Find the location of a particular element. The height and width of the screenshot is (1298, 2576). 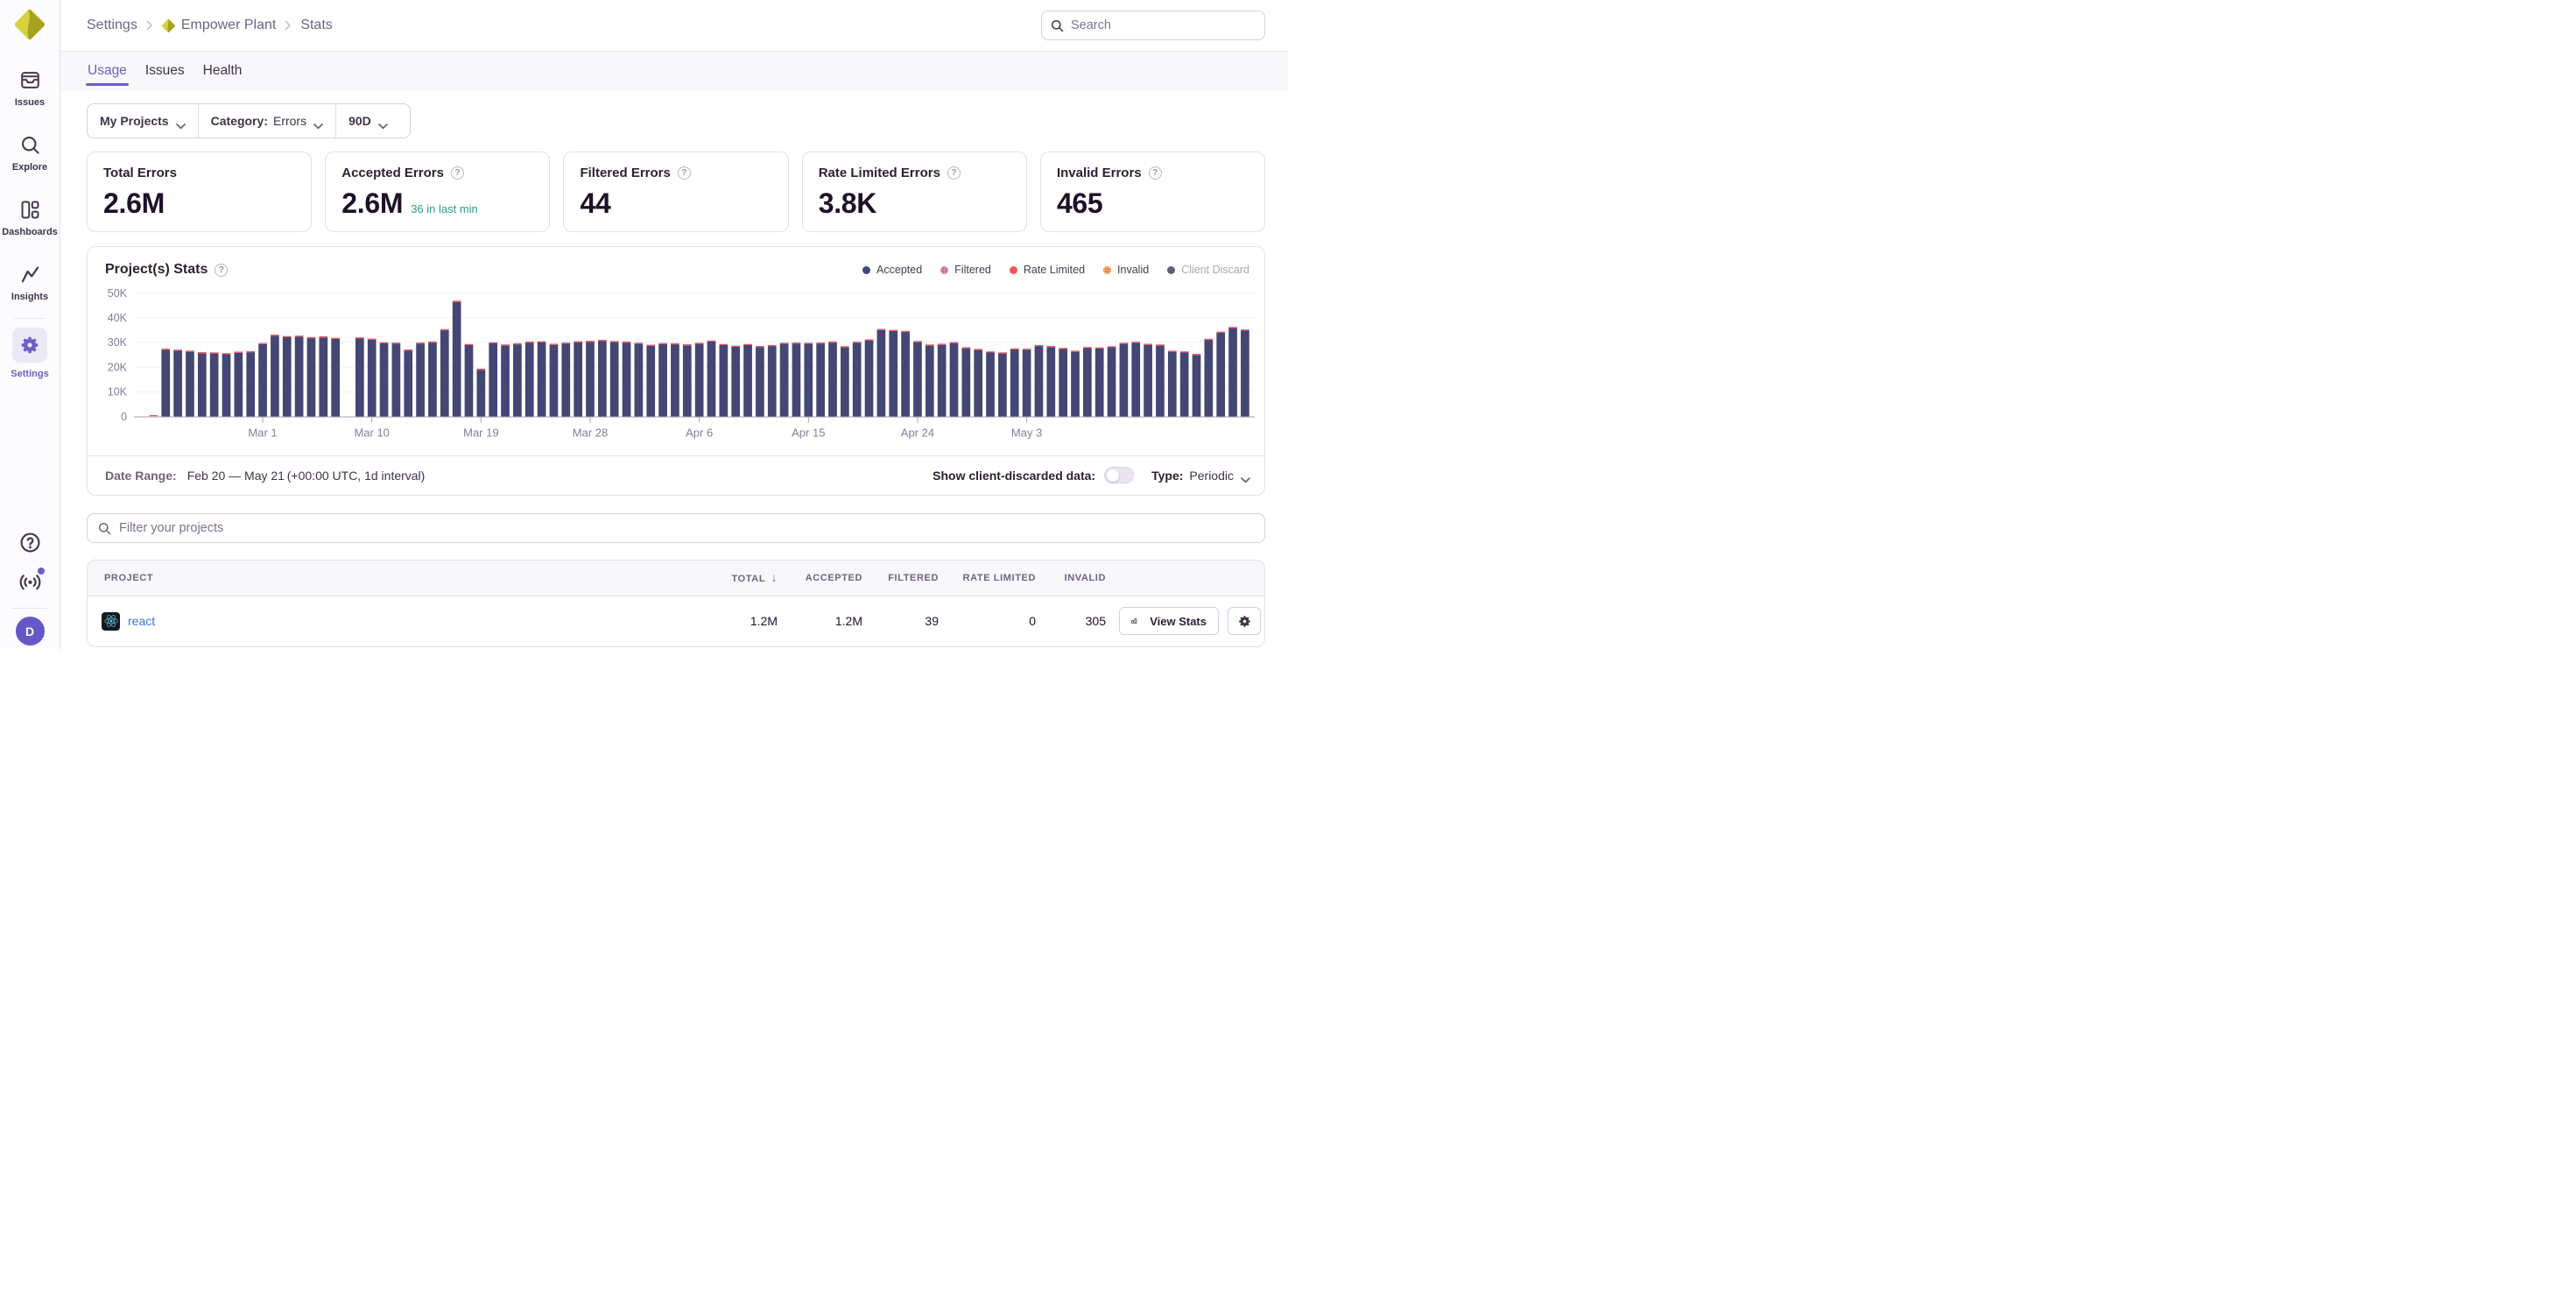

svg-text: 0 is located at coordinates (124, 417).